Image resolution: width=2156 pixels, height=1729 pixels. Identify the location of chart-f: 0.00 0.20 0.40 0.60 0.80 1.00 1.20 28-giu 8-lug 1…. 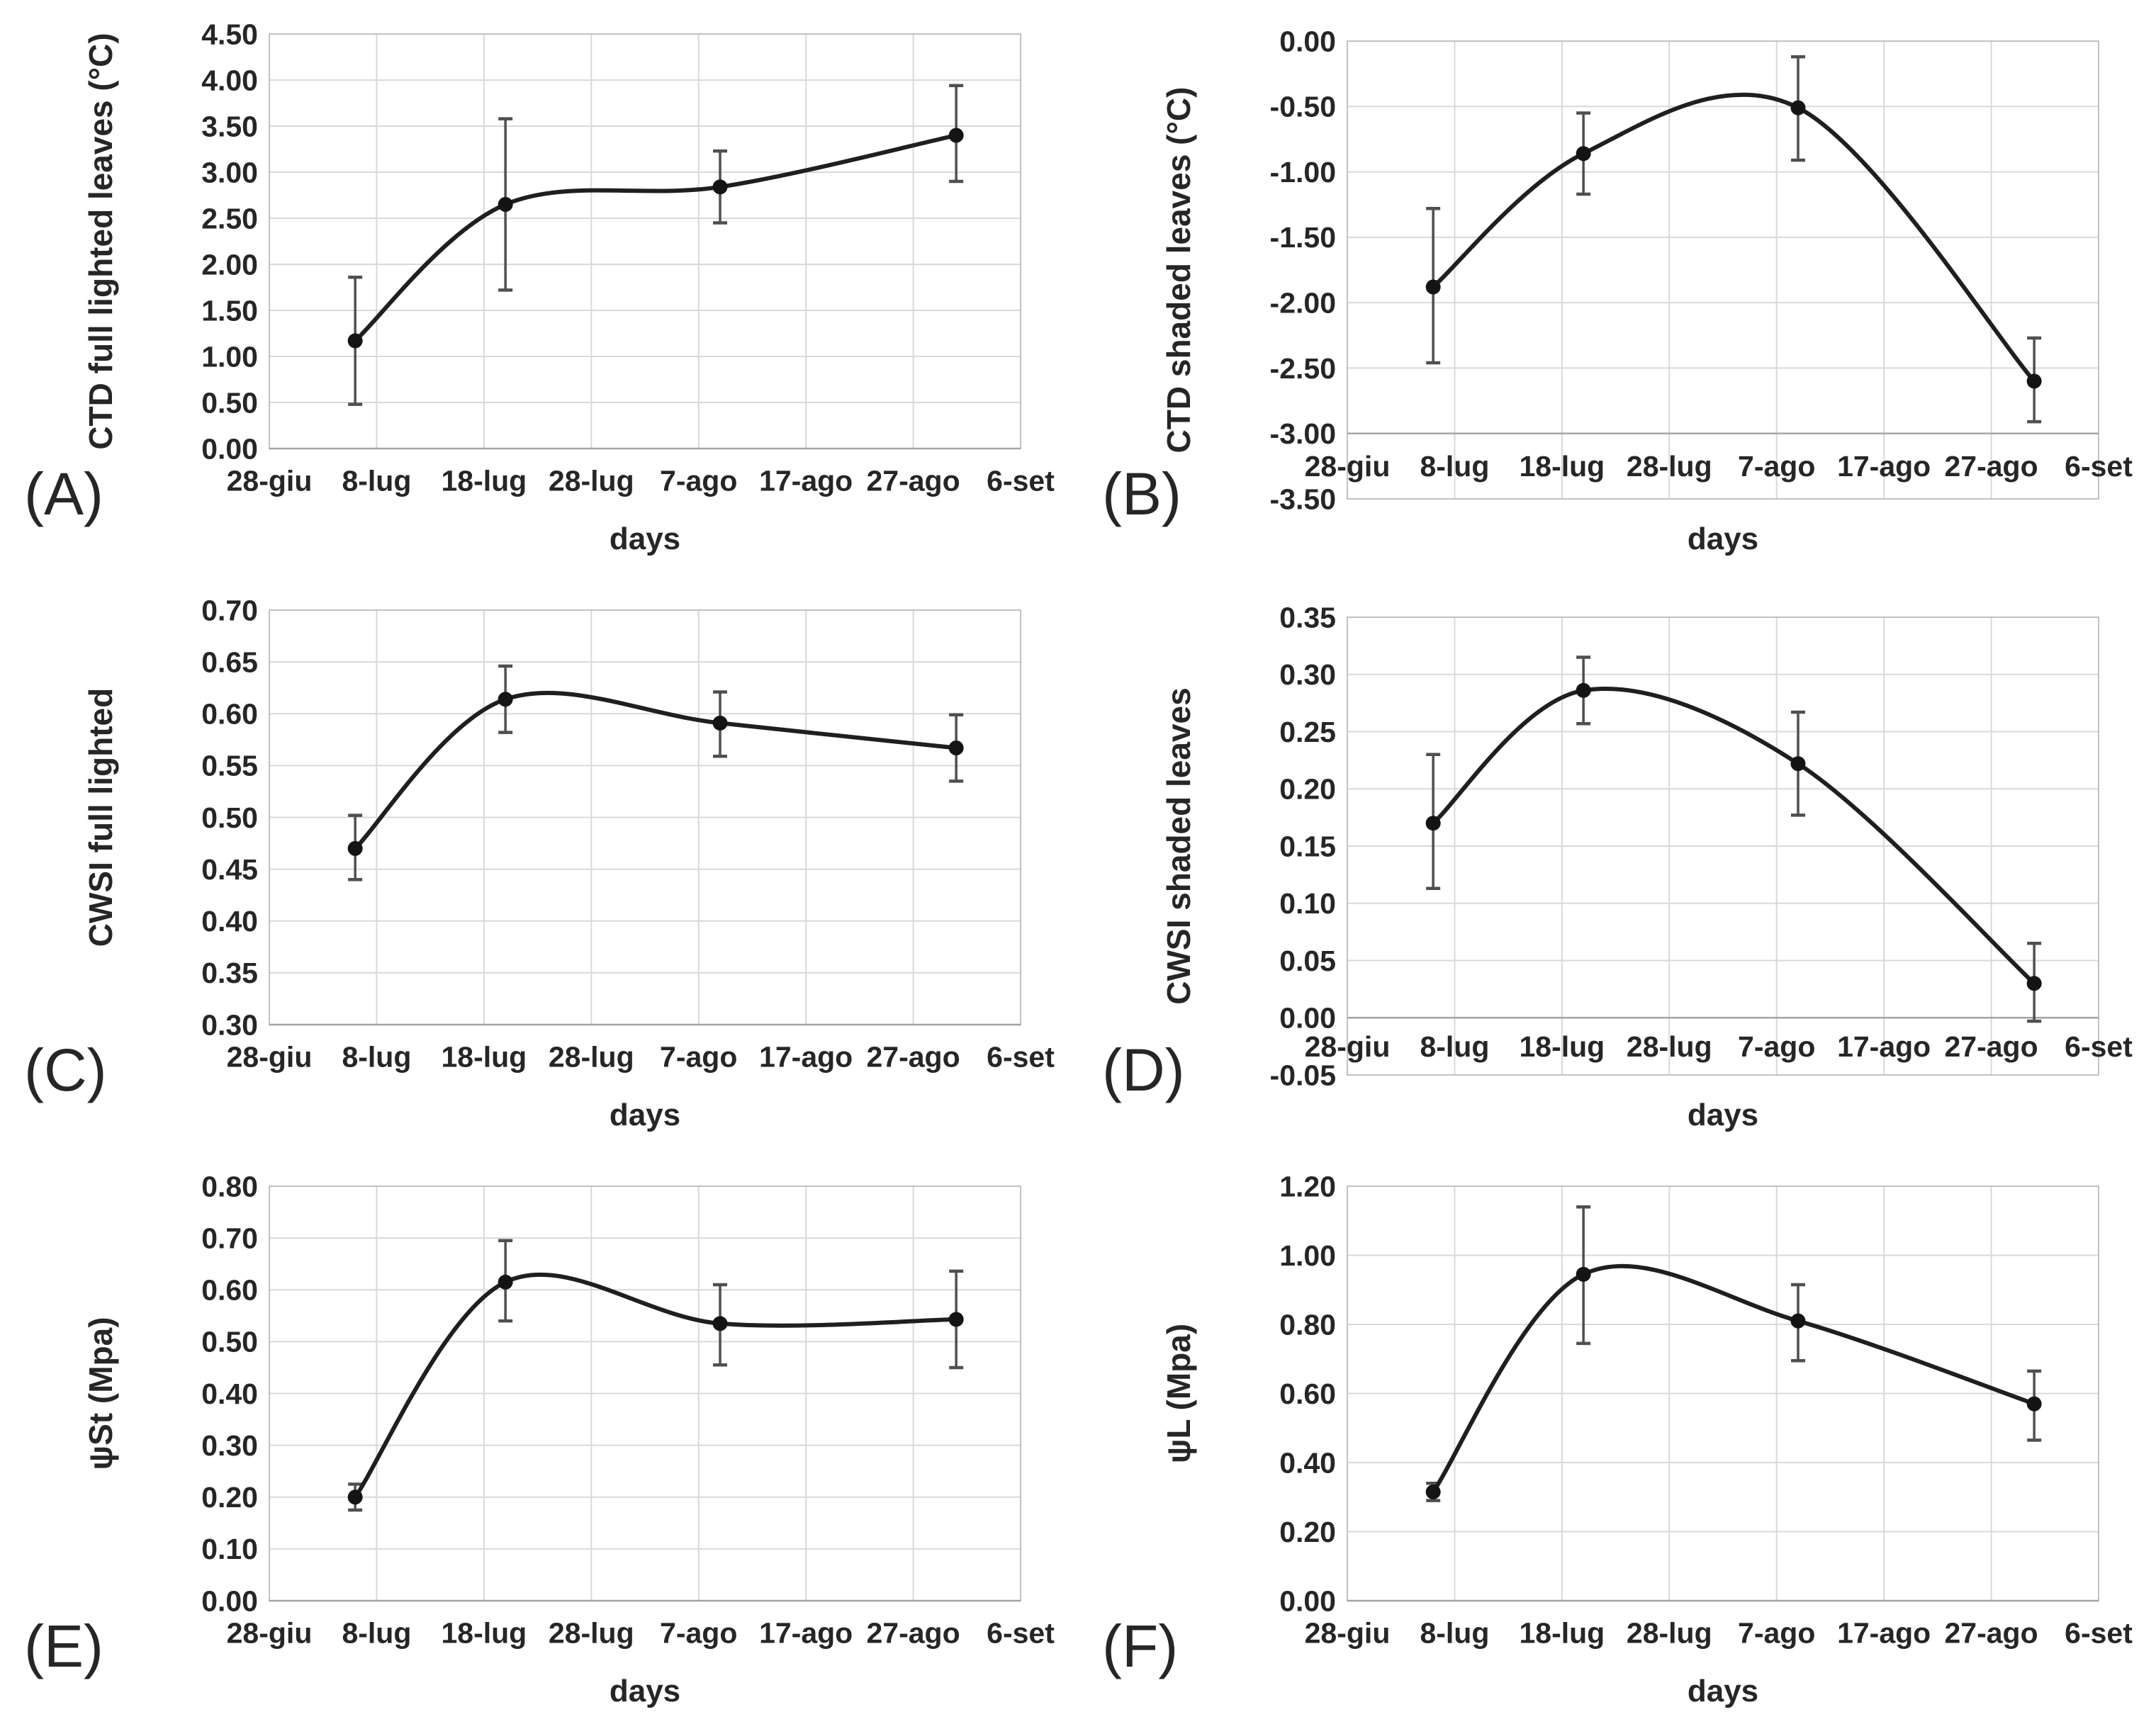
(1618, 1439).